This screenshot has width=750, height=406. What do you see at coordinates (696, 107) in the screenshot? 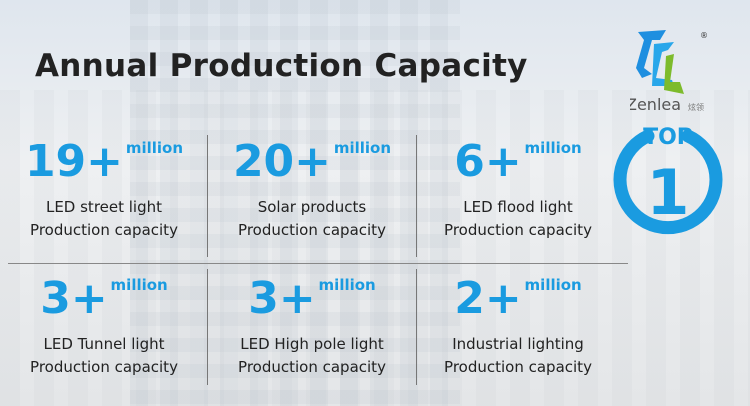
I see `svg-text: 炫领` at bounding box center [696, 107].